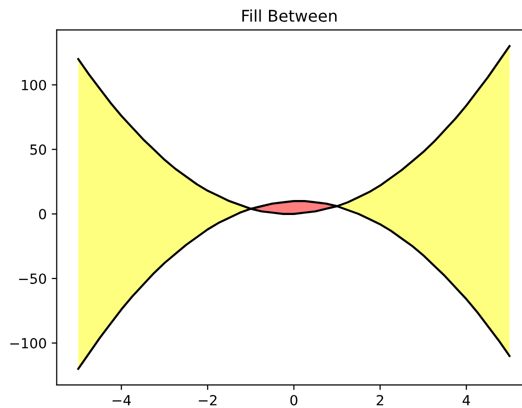 The height and width of the screenshot is (408, 522). What do you see at coordinates (294, 400) in the screenshot?
I see `x-tick-label: 0` at bounding box center [294, 400].